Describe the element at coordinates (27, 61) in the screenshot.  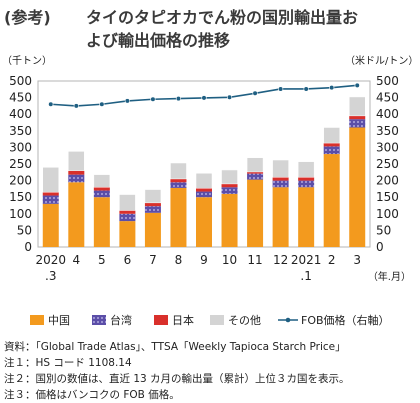
I see `y-axis-label: （千トン）` at that location.